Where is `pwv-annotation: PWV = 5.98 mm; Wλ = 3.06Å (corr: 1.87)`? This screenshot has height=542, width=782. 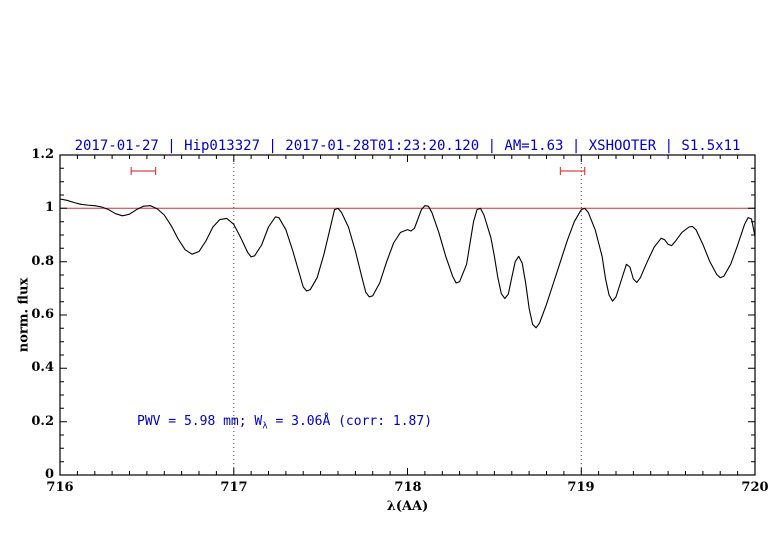 pwv-annotation: PWV = 5.98 mm; Wλ = 3.06Å (corr: 1.87) is located at coordinates (284, 423).